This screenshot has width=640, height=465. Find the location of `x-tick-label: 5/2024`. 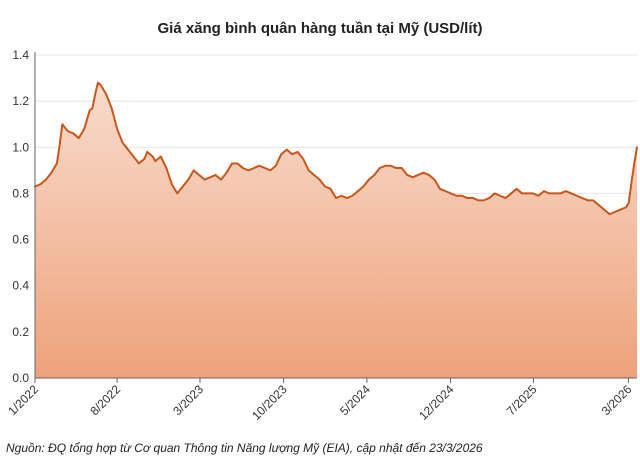

x-tick-label: 5/2024 is located at coordinates (355, 400).